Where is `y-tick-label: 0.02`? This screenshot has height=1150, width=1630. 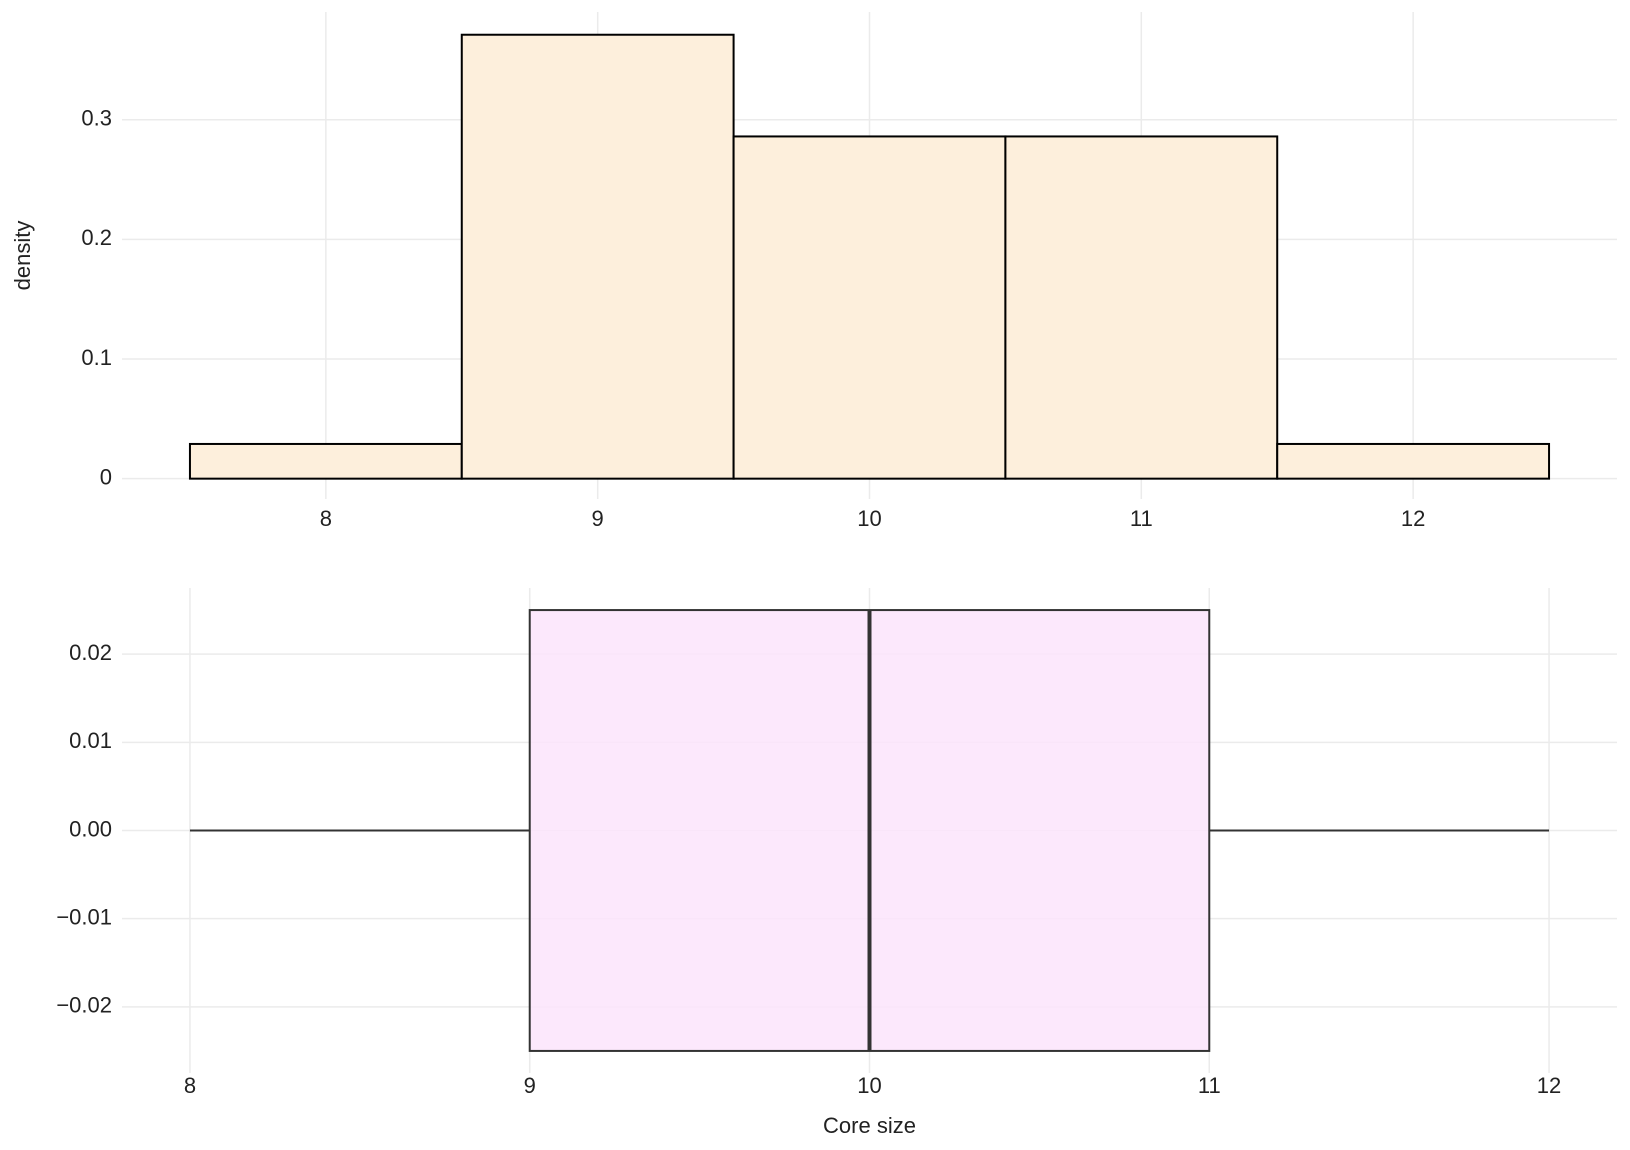
y-tick-label: 0.02 is located at coordinates (90, 652).